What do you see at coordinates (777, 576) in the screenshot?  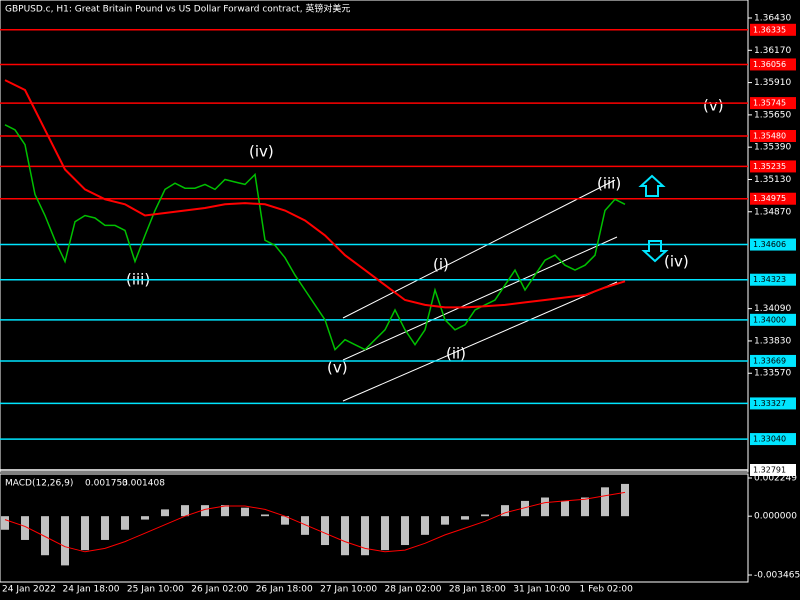 I see `macd-tick-label: -0.003465` at bounding box center [777, 576].